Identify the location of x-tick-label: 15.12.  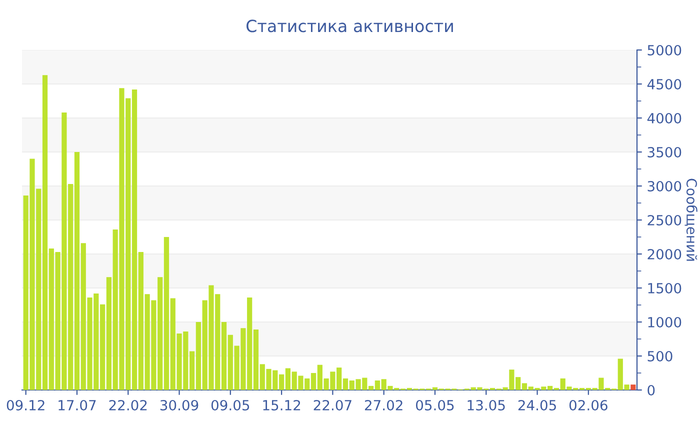
(281, 405).